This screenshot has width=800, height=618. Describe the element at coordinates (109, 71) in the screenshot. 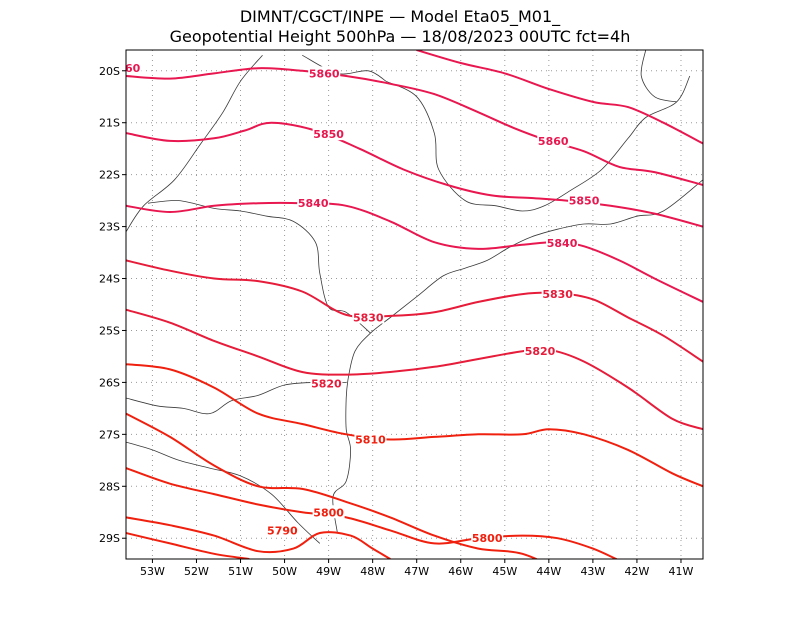

I see `y-tick-label: 20S` at that location.